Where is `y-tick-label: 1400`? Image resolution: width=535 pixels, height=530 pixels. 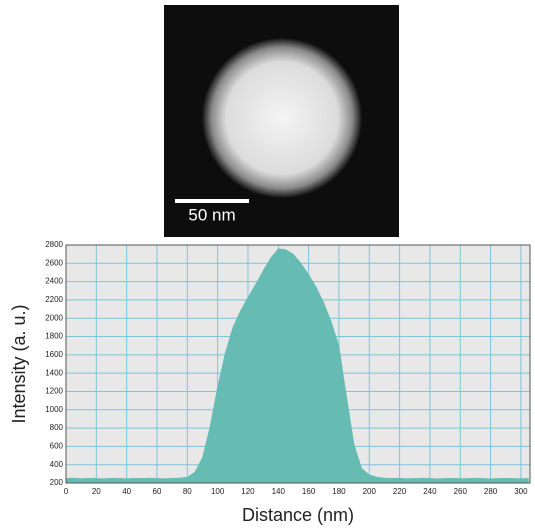
y-tick-label: 1400 is located at coordinates (54, 372).